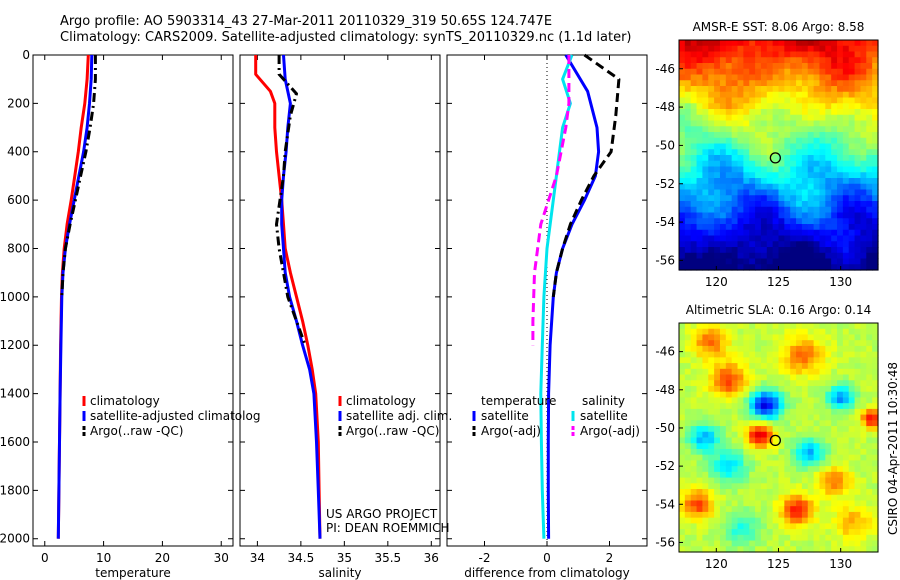  What do you see at coordinates (15, 297) in the screenshot?
I see `temperature-ytick-label: 1000` at bounding box center [15, 297].